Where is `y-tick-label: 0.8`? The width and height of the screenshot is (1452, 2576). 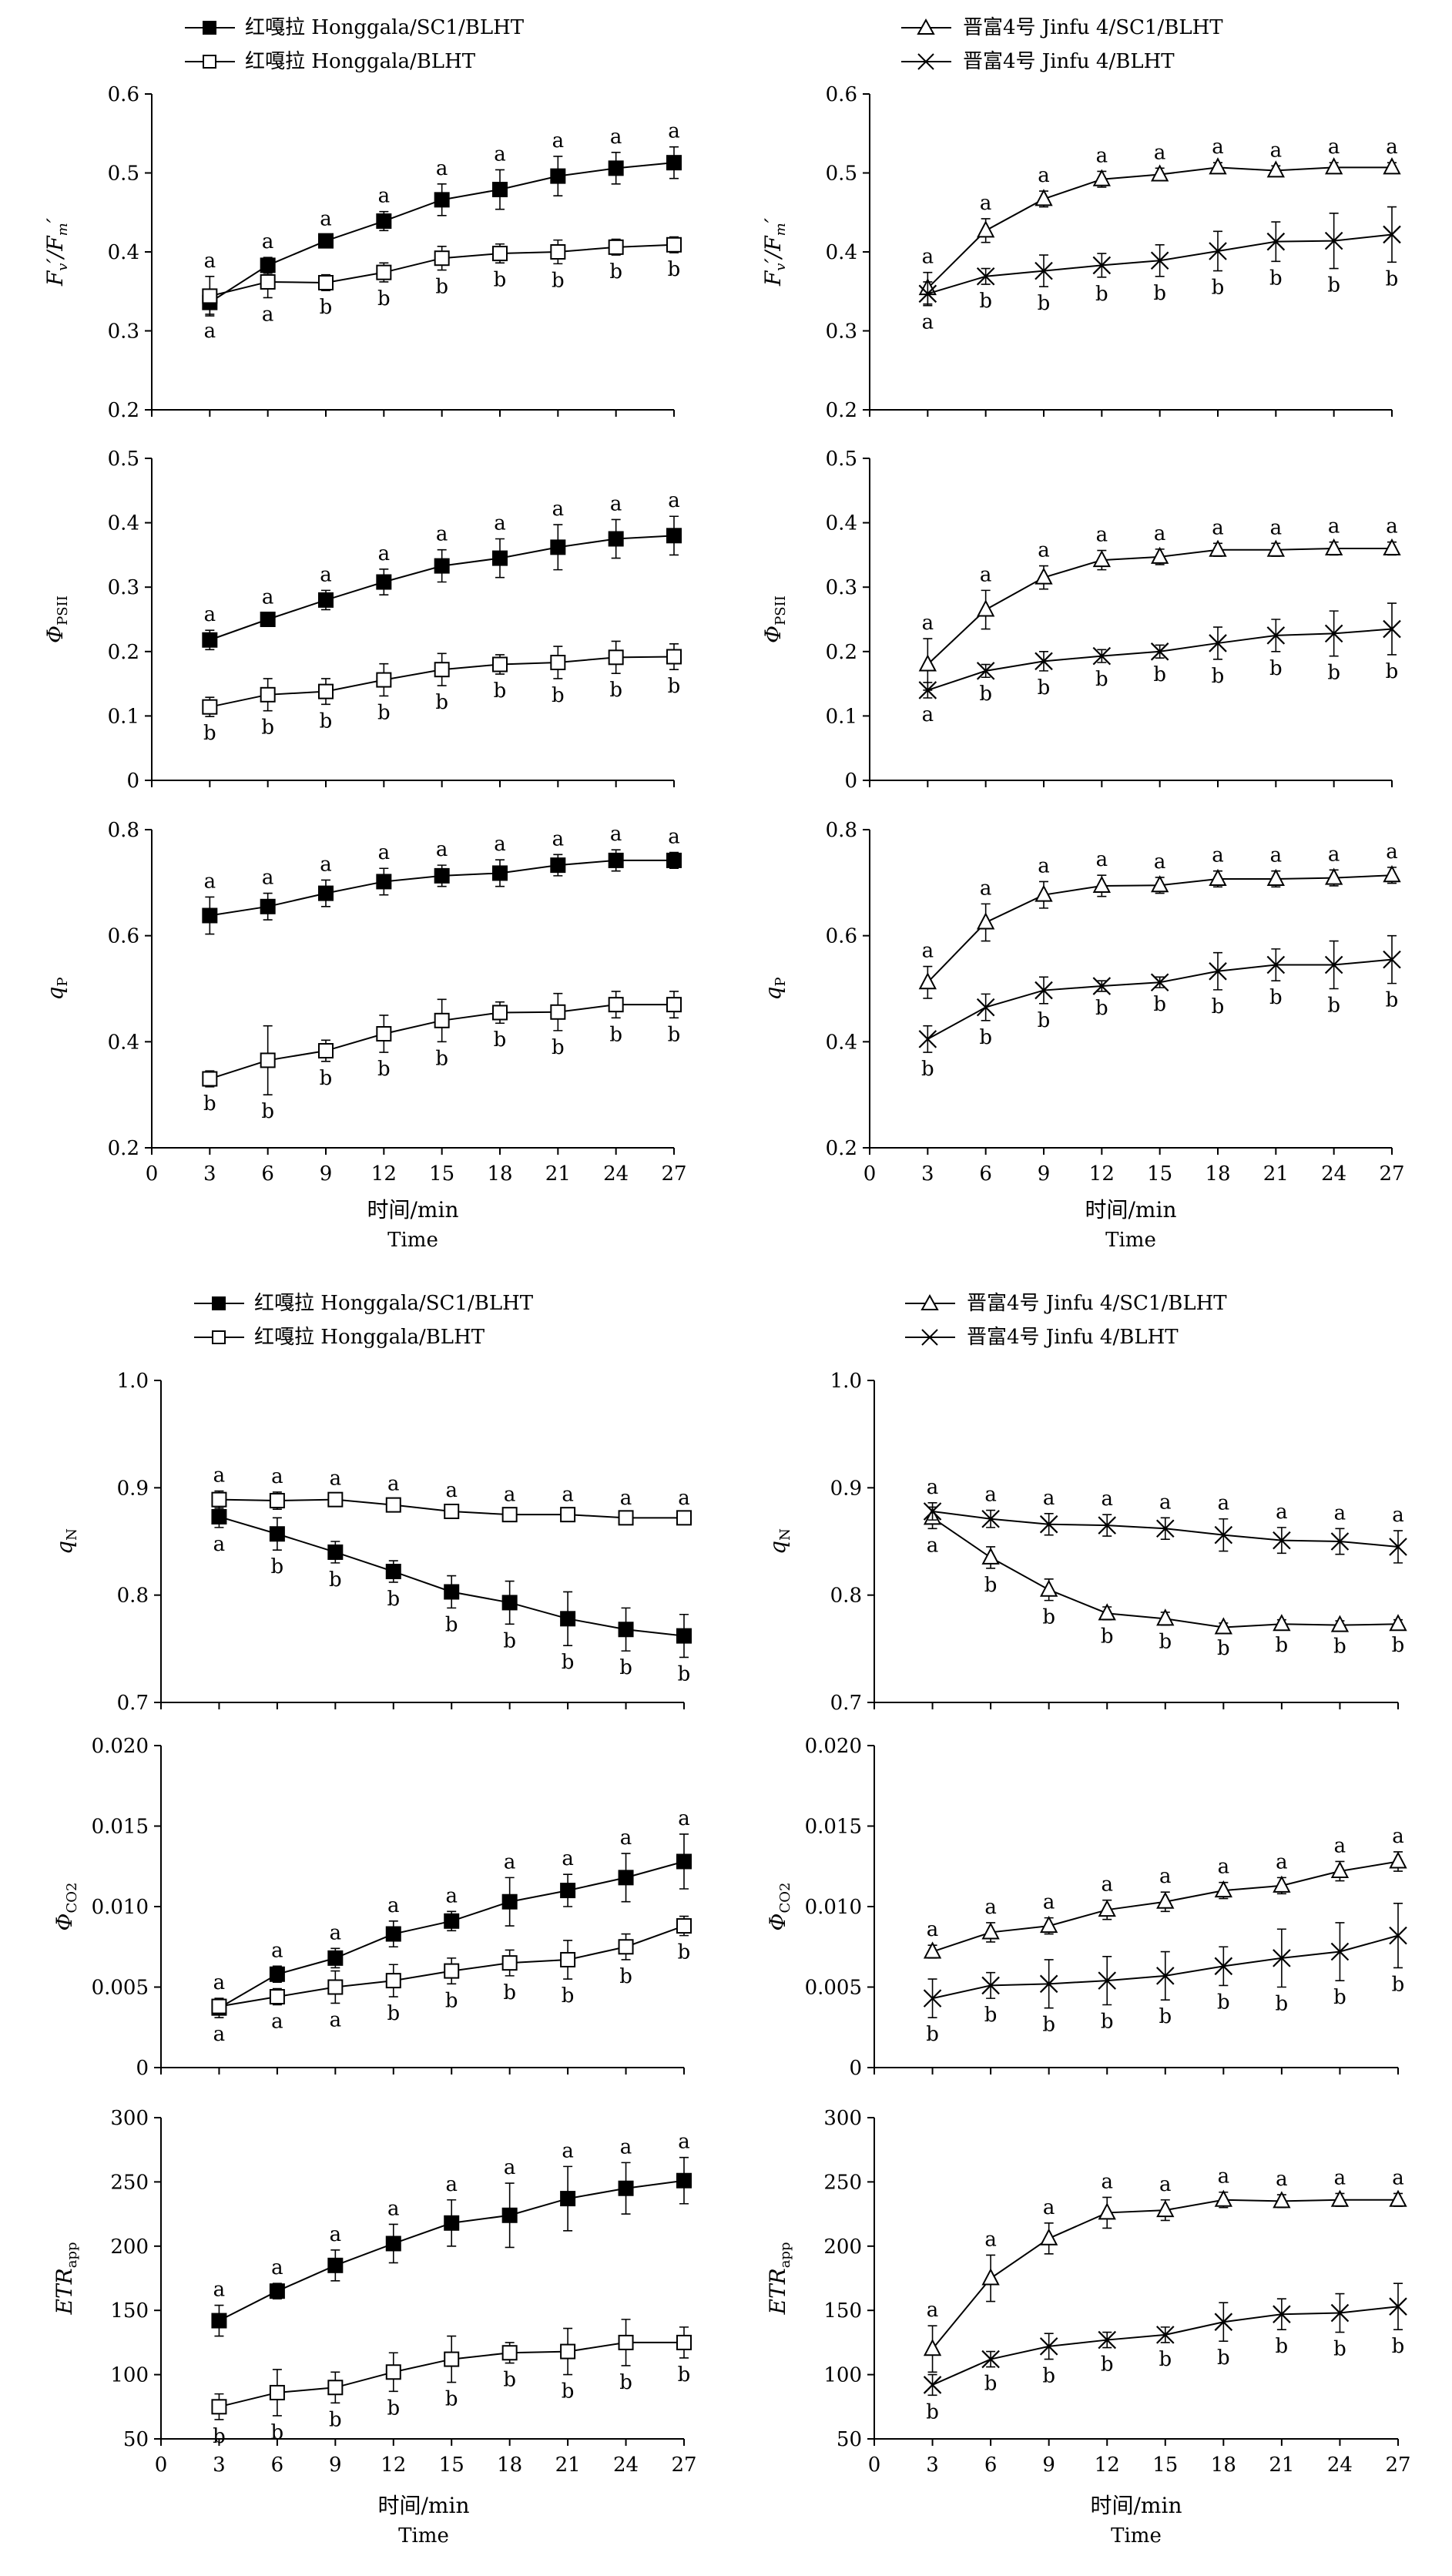
y-tick-label: 0.8 is located at coordinates (842, 830).